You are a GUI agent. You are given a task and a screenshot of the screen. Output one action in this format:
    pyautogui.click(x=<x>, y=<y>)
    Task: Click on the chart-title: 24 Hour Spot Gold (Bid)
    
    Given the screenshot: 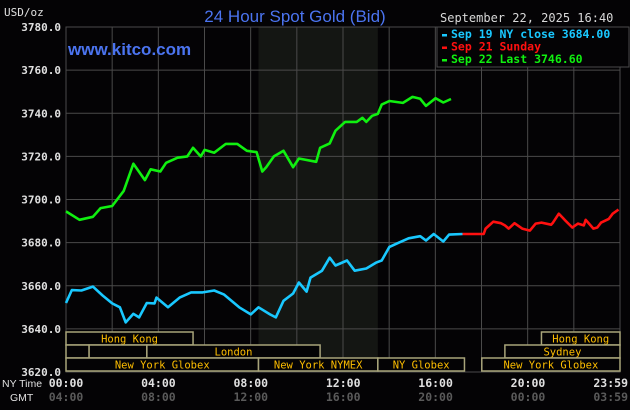 What is the action you would take?
    pyautogui.click(x=294, y=16)
    